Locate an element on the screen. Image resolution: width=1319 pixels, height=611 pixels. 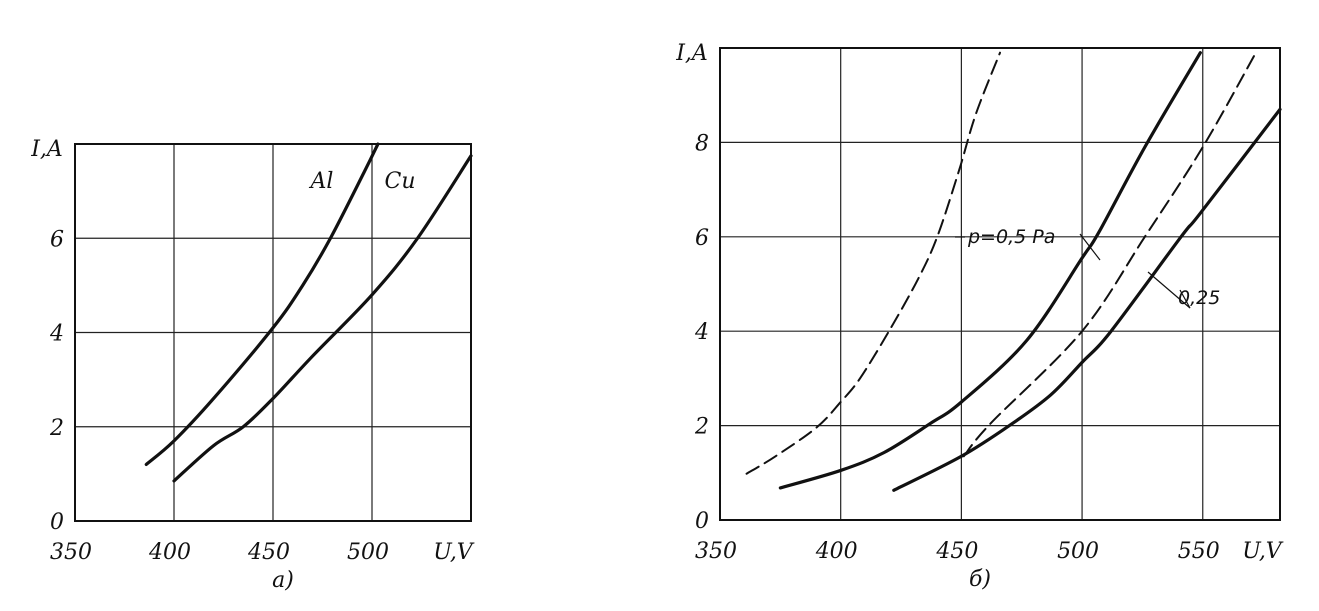
y-tick-label: 8 is located at coordinates (702, 143).